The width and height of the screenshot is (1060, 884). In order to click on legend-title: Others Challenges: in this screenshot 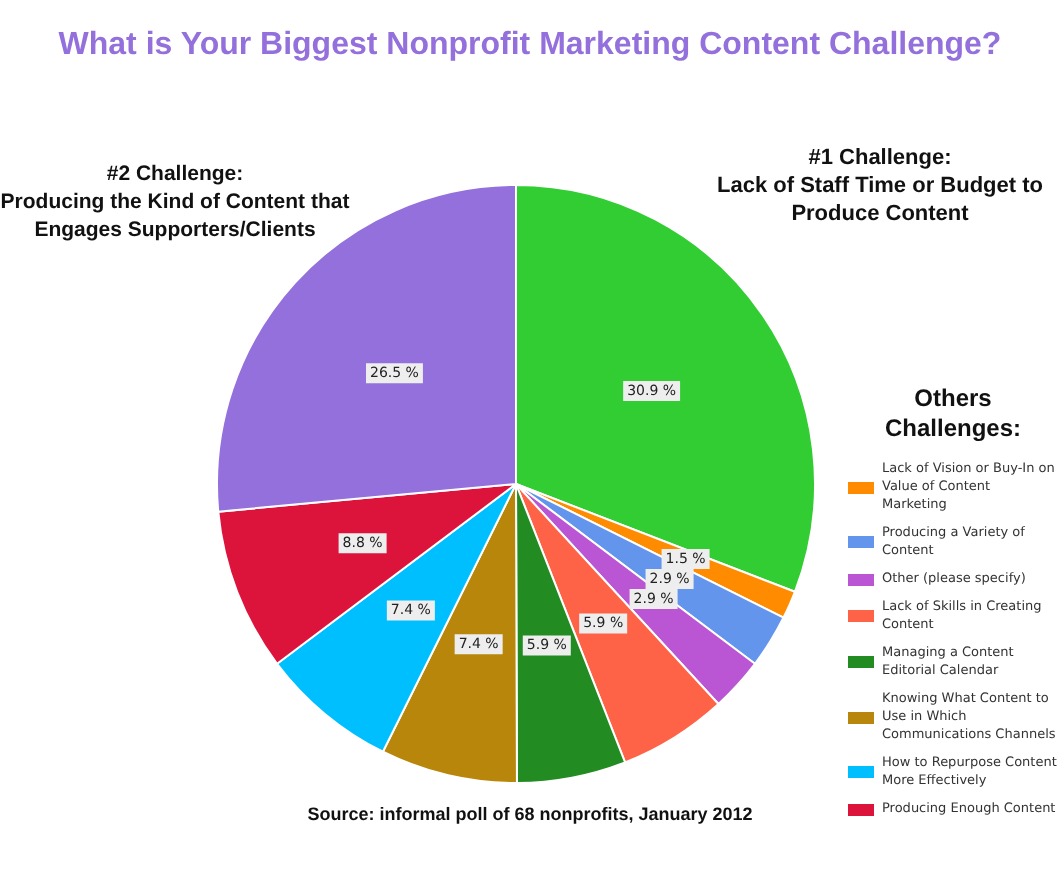, I will do `click(952, 414)`.